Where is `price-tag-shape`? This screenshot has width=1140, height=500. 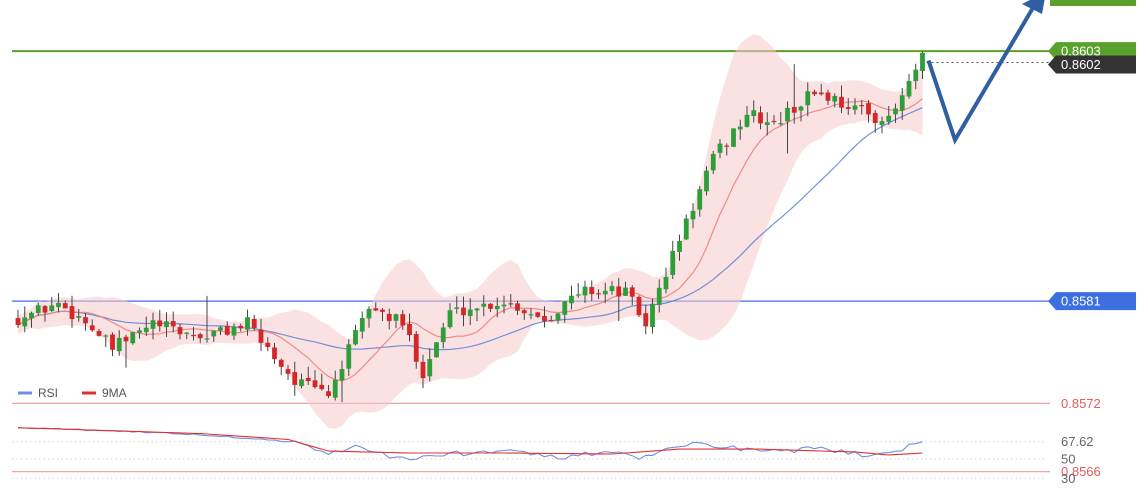
price-tag-shape is located at coordinates (1092, 301).